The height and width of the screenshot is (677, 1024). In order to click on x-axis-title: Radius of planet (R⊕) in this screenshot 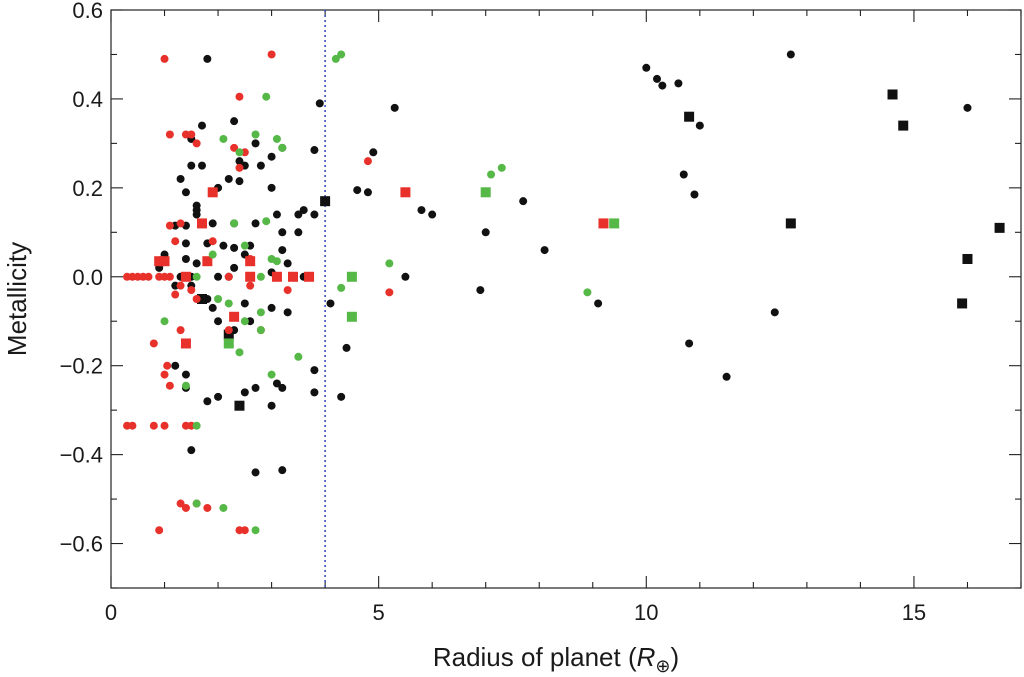, I will do `click(556, 659)`.